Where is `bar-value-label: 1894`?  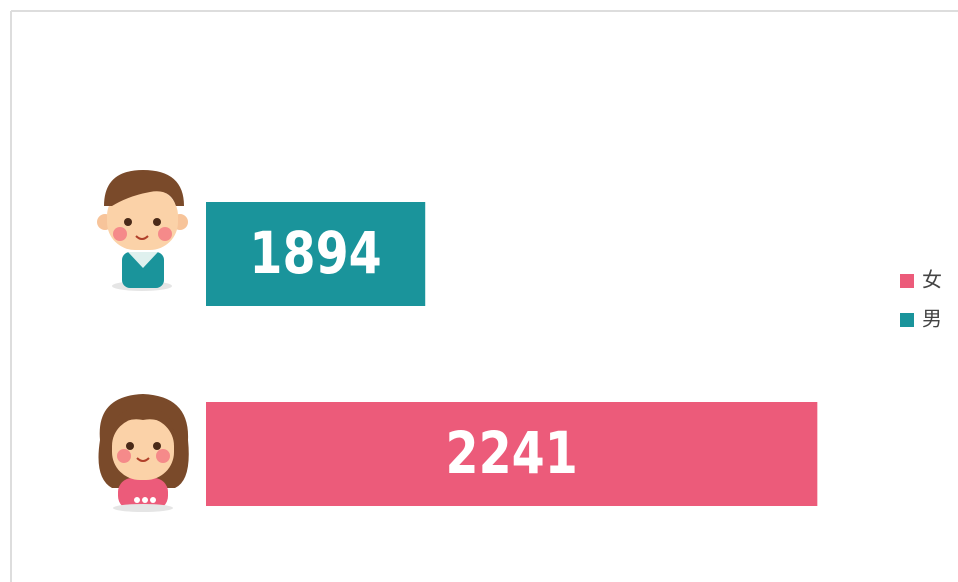 bar-value-label: 1894 is located at coordinates (315, 253).